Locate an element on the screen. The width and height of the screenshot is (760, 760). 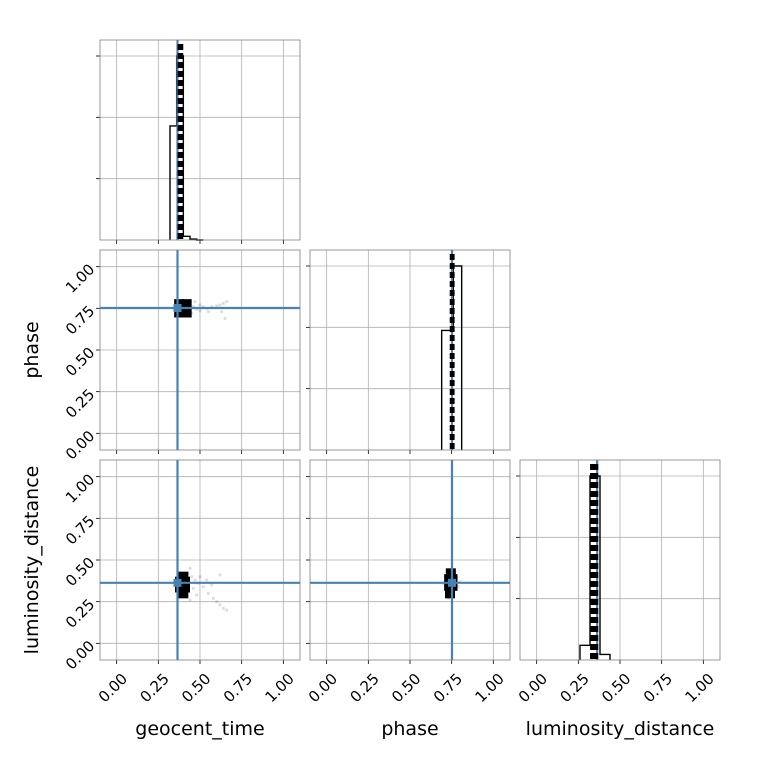
panel-geocent_time-hist is located at coordinates (198, 141).